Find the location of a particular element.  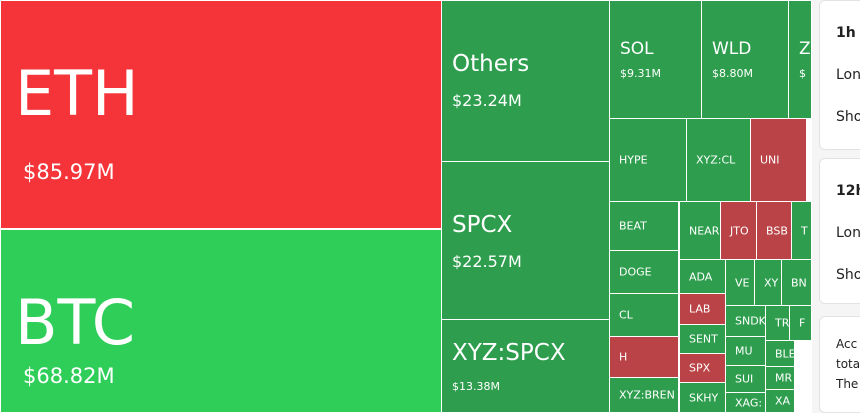

tile: LAB is located at coordinates (702, 309).